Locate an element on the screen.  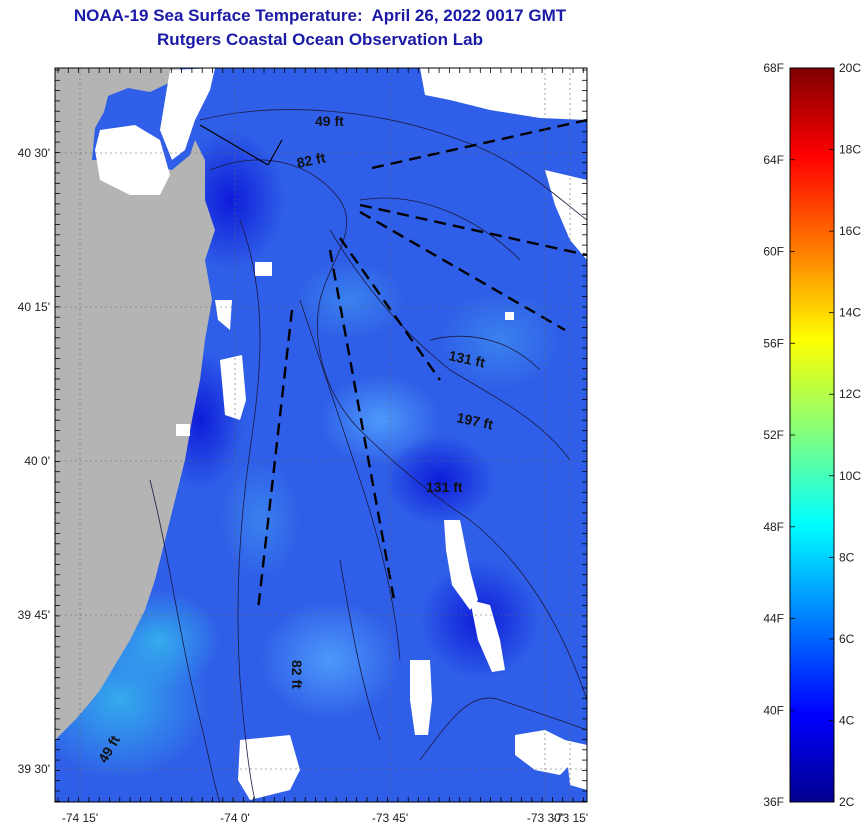
color-scale-gradient is located at coordinates (812, 435).